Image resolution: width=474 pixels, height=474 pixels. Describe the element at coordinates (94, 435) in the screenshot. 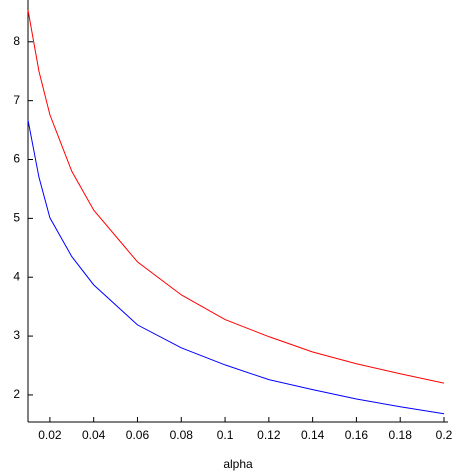

I see `x-tick-label: 0.04` at that location.